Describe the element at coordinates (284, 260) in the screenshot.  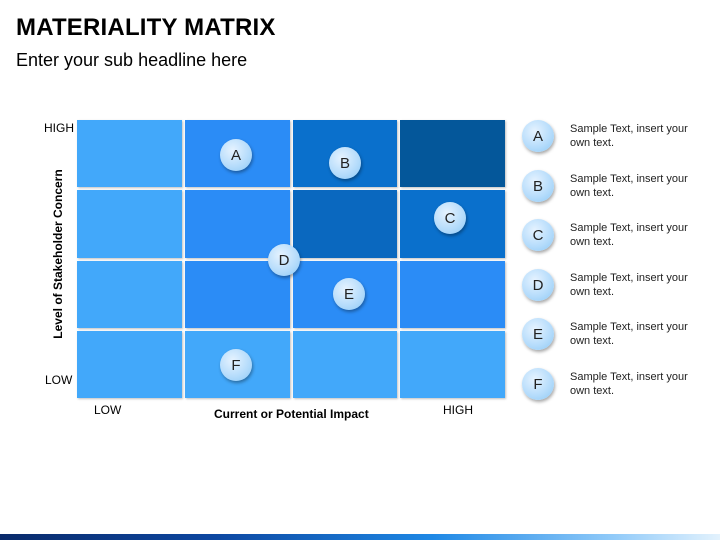
I see `matrix-bubble-d: D` at that location.